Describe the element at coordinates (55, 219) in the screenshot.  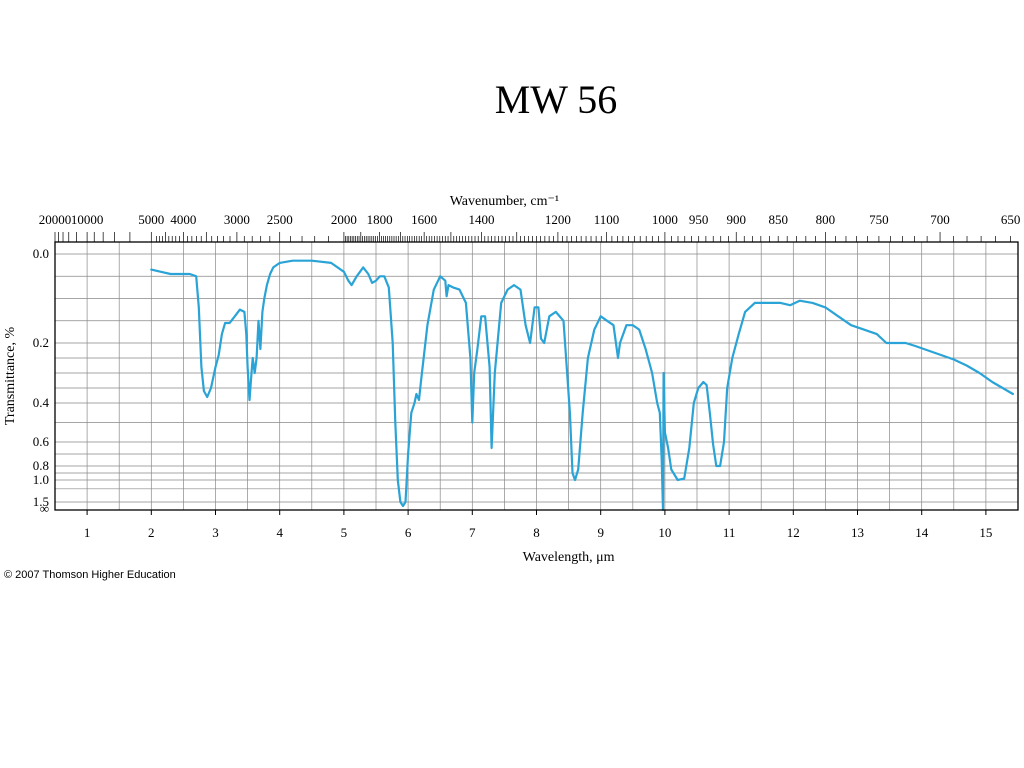
I see `top-tick-label: 20000` at that location.